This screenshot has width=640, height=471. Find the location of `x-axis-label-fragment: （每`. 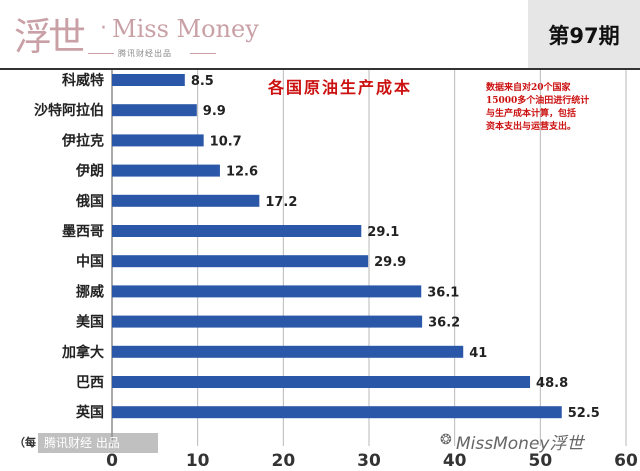

x-axis-label-fragment: （每 is located at coordinates (25, 442).